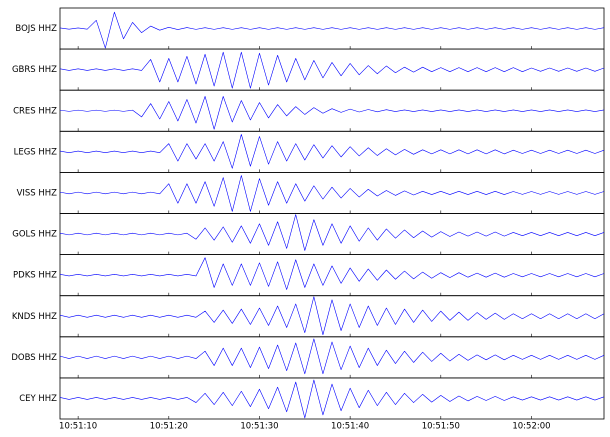  I want to click on trace-label: CRES HHZ, so click(35, 111).